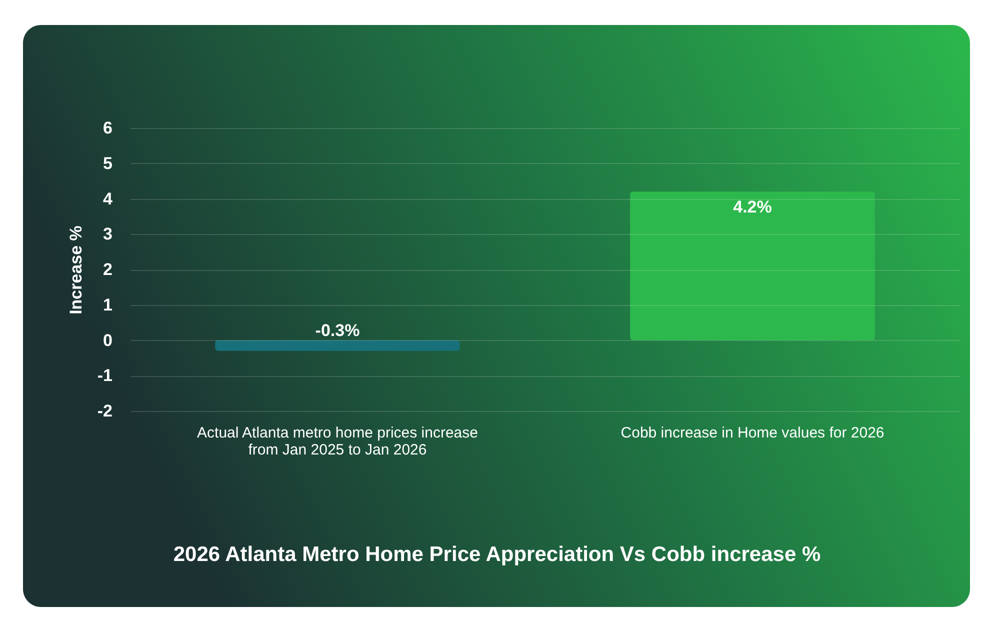 The width and height of the screenshot is (994, 632). Describe the element at coordinates (107, 234) in the screenshot. I see `y-tick-label: 3` at that location.